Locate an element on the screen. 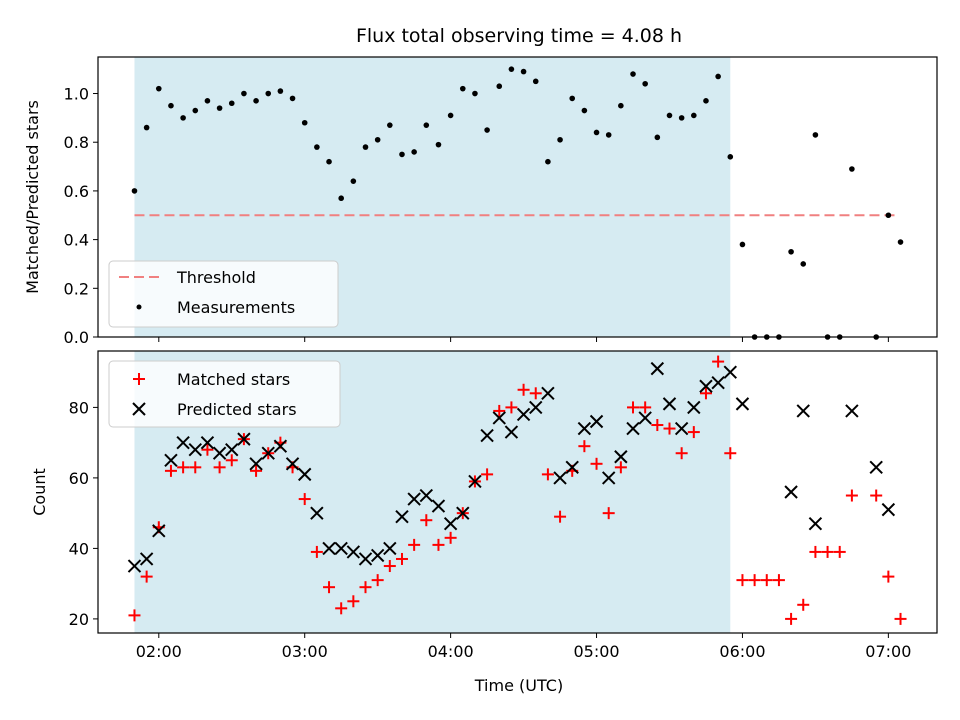 The height and width of the screenshot is (720, 960). bottom-y-axis-label: Count is located at coordinates (39, 492).